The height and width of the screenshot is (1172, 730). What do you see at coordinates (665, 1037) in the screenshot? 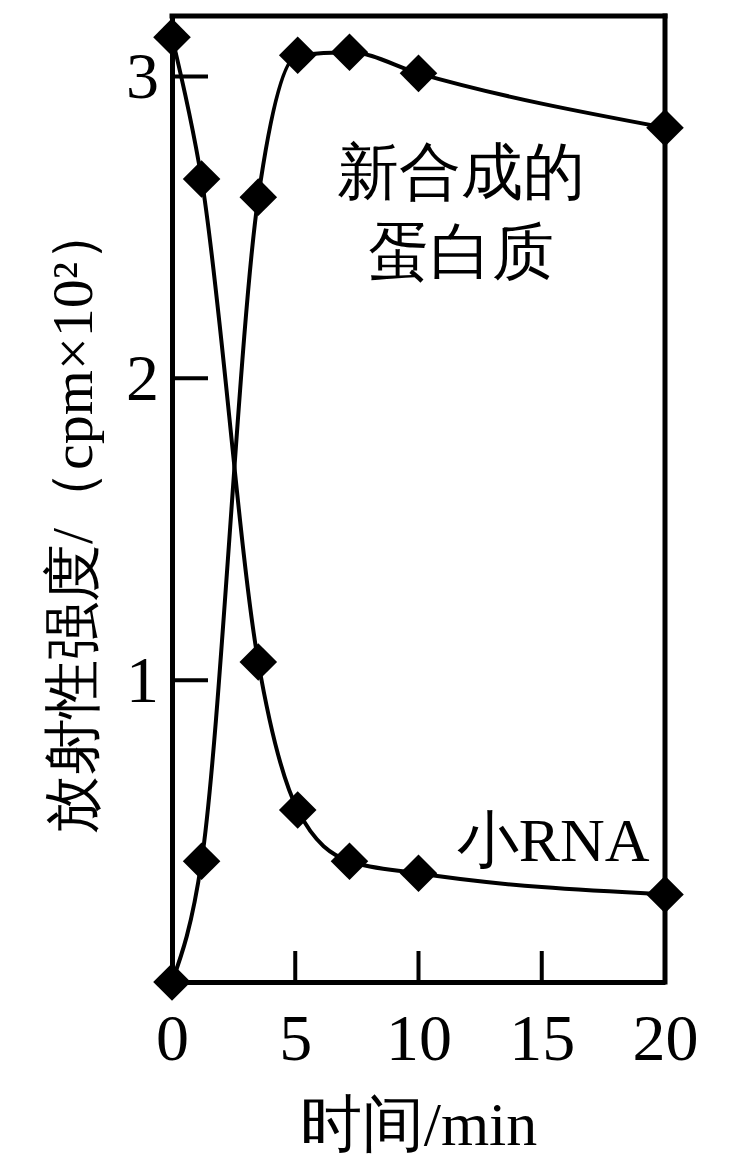
I see `x-tick-label: 20` at bounding box center [665, 1037].